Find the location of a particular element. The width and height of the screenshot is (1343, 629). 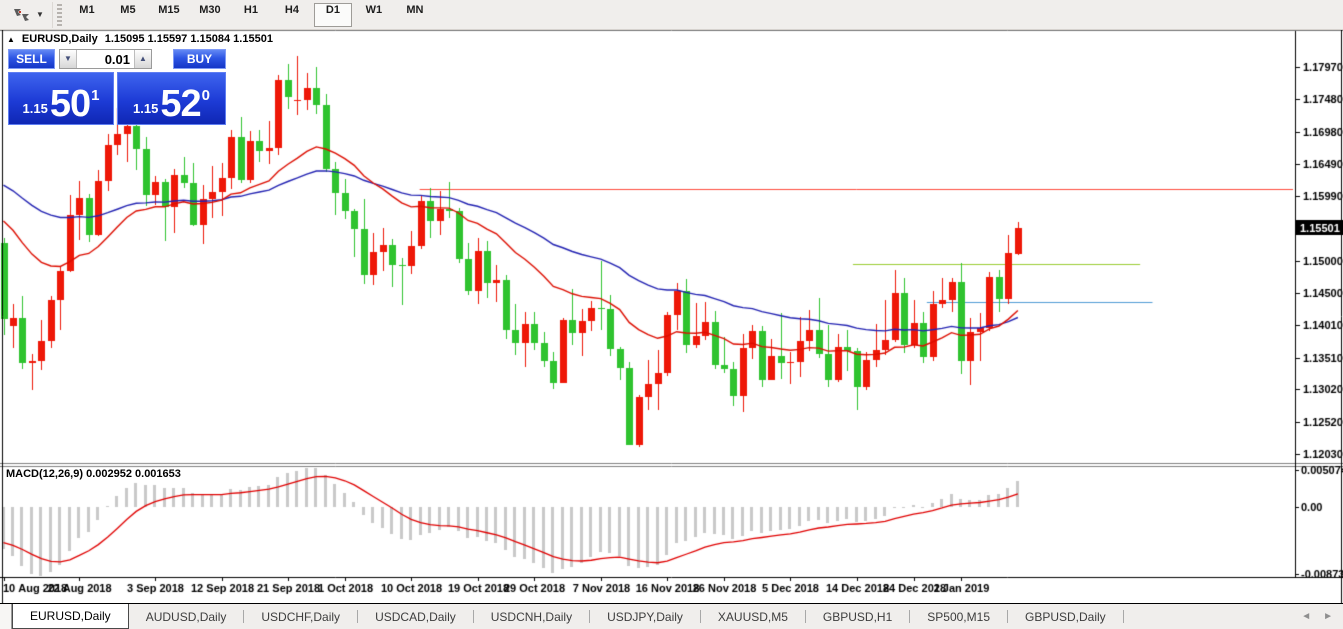

chart-cursor-icon is located at coordinates (22, 15).